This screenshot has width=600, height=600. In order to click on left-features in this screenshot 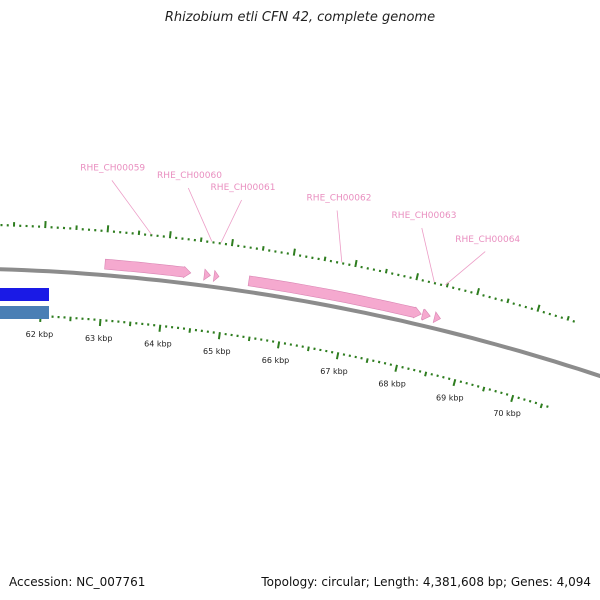, I will do `click(24, 303)`.